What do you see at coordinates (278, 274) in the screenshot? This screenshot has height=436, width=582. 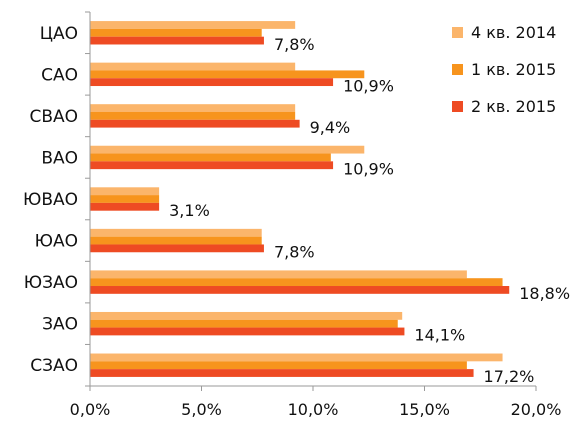 I see `bar-ЮЗАО-series-1` at bounding box center [278, 274].